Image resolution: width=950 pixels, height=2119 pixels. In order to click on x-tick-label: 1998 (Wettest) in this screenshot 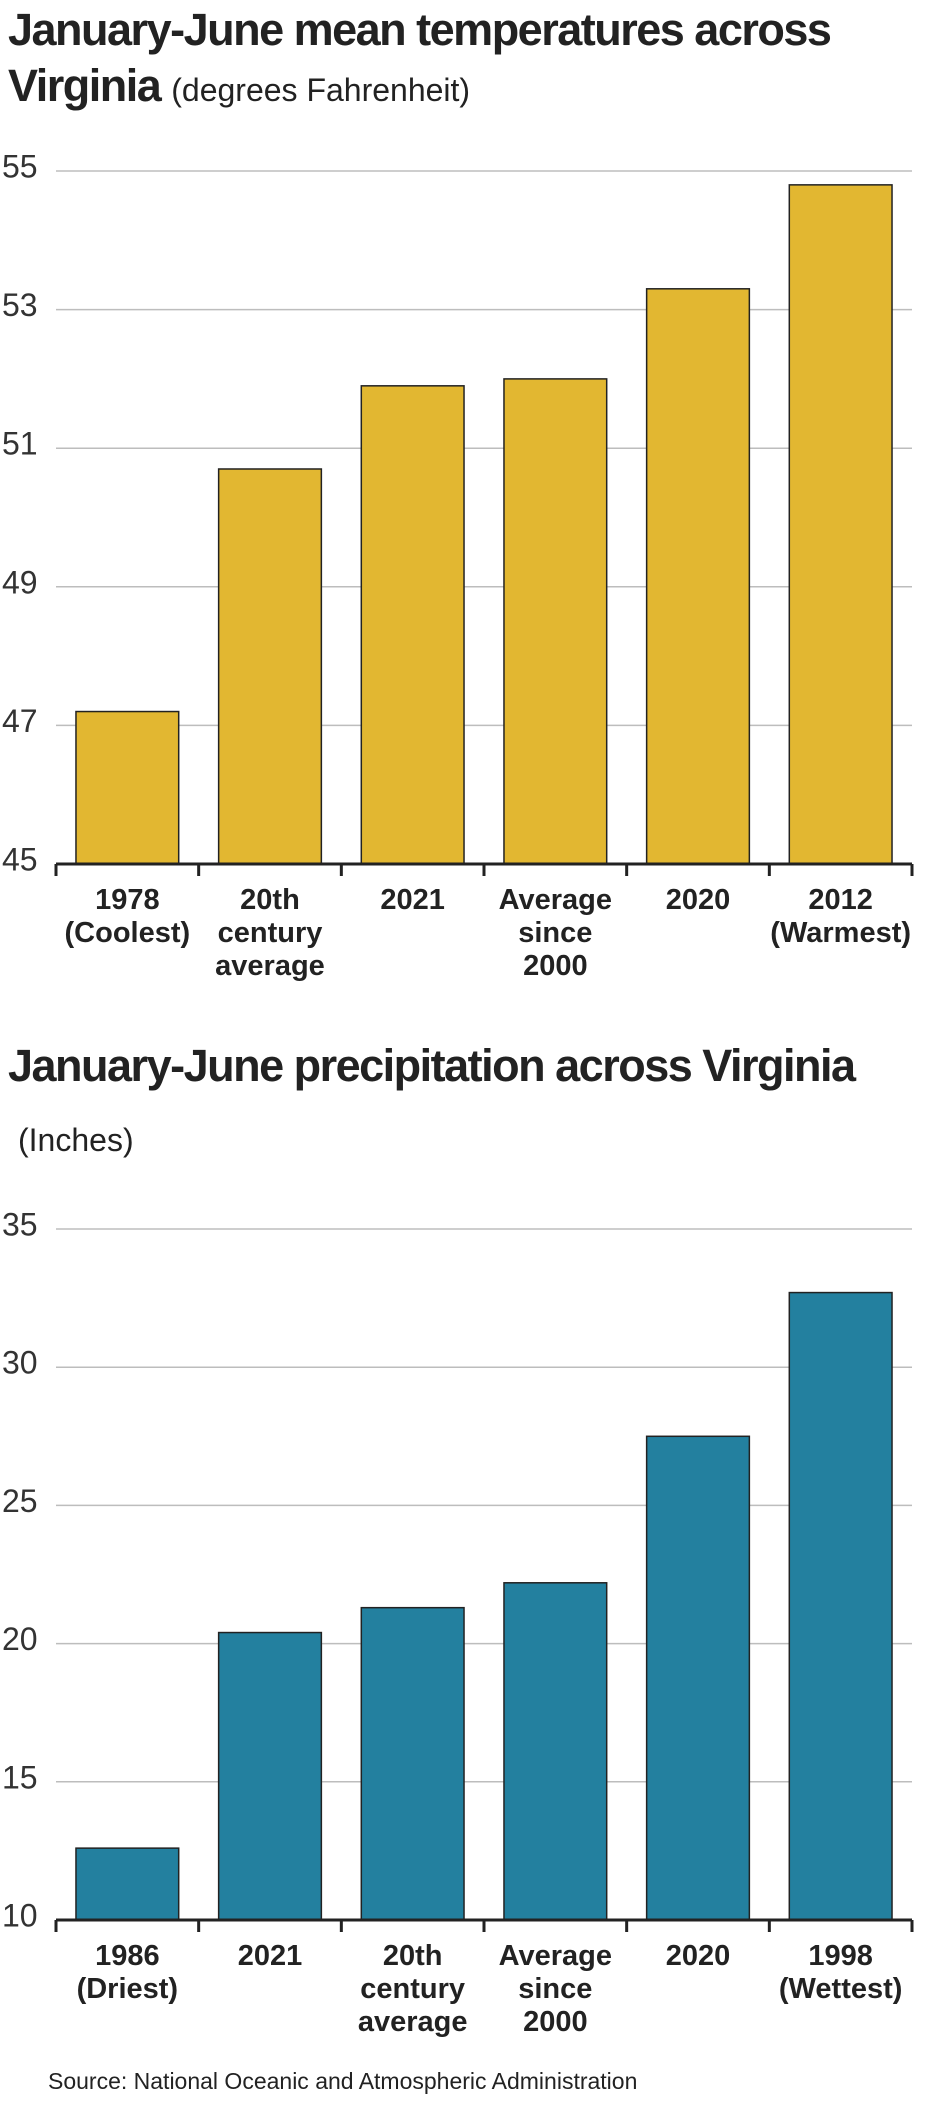, I will do `click(840, 1972)`.